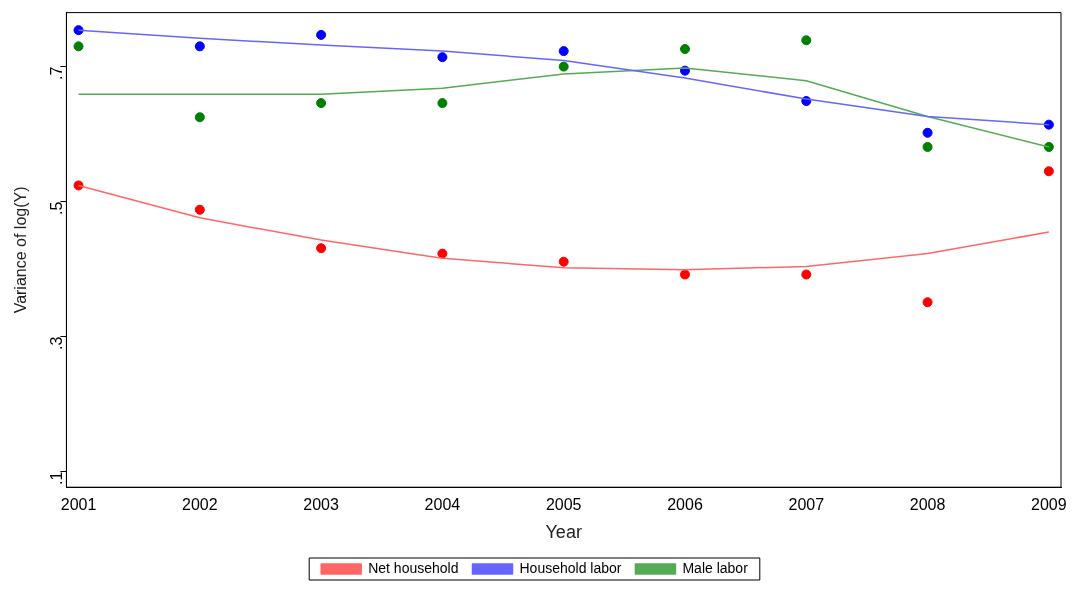  What do you see at coordinates (806, 505) in the screenshot?
I see `x-tick-label: 2007` at bounding box center [806, 505].